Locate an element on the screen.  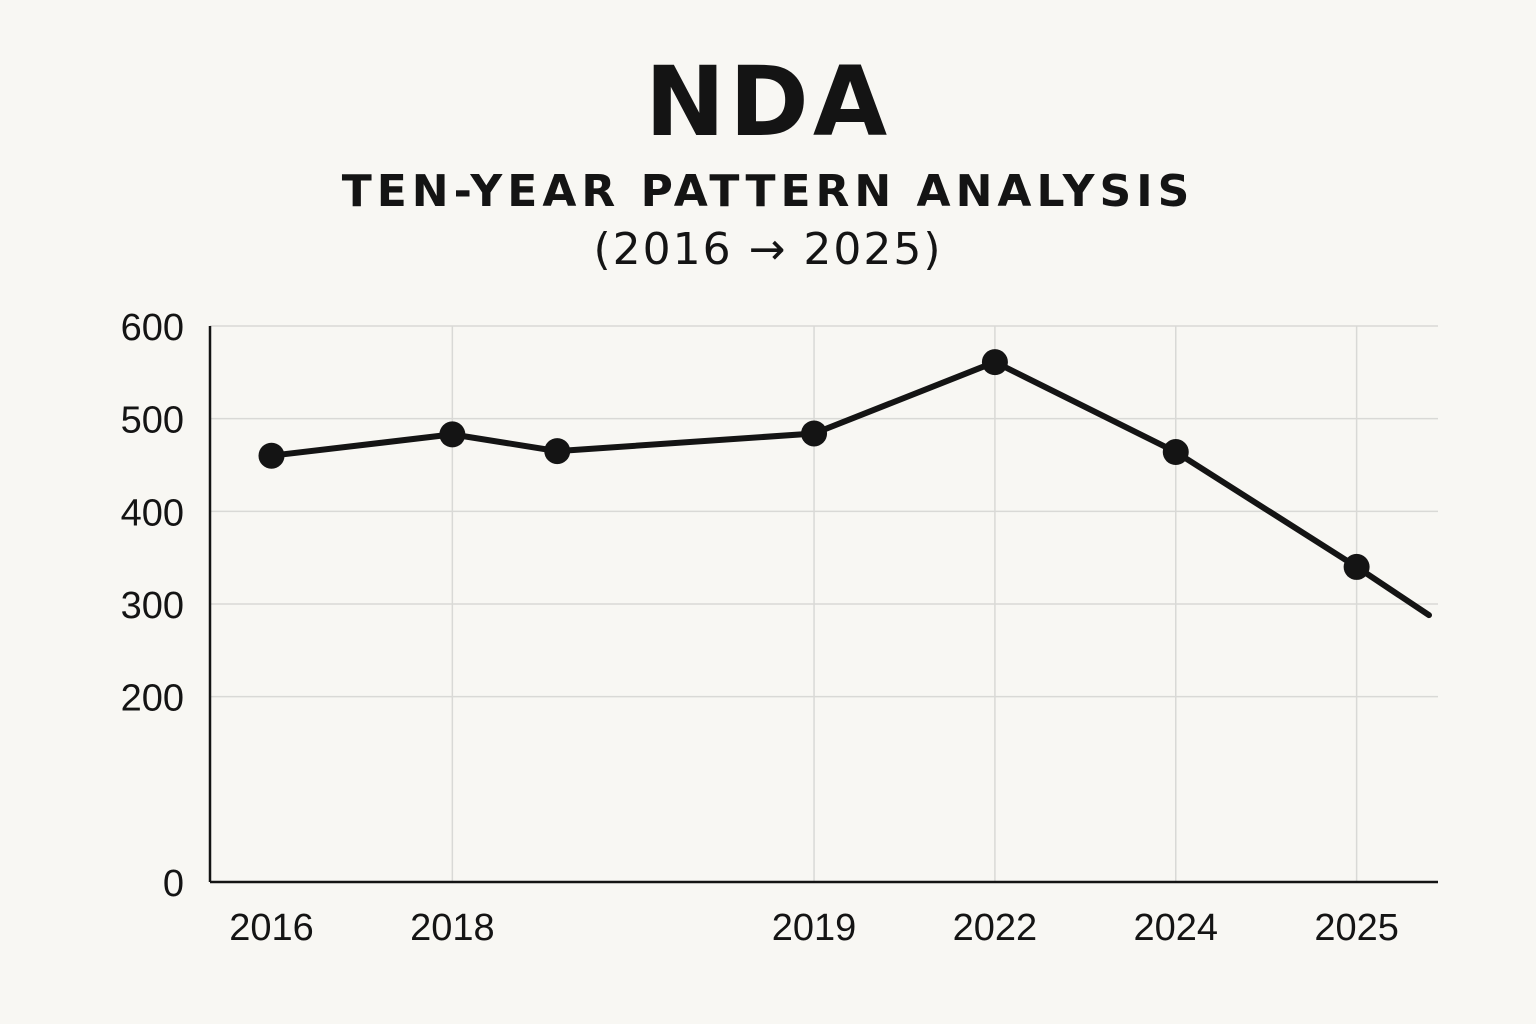
y-tick-label-500: 500 is located at coordinates (152, 421).